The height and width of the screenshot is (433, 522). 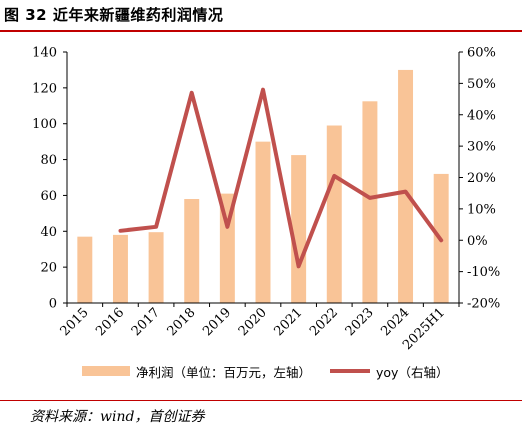 I want to click on y-left-tick-label: 120, so click(x=44, y=88).